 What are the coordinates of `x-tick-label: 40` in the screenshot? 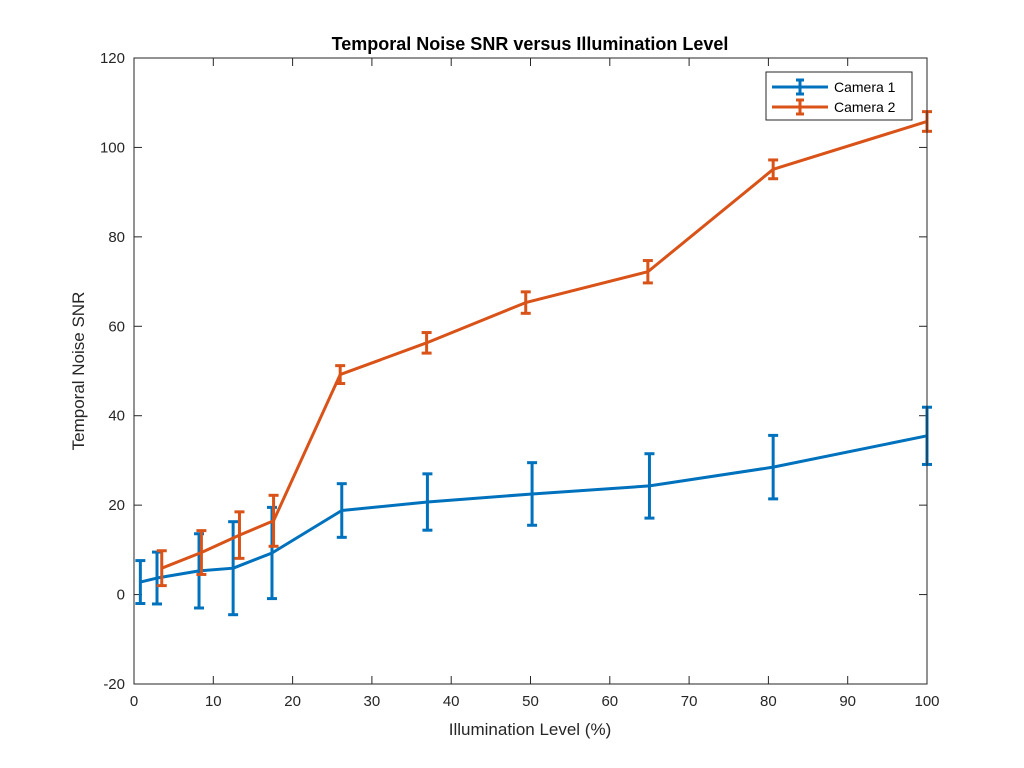 It's located at (451, 701).